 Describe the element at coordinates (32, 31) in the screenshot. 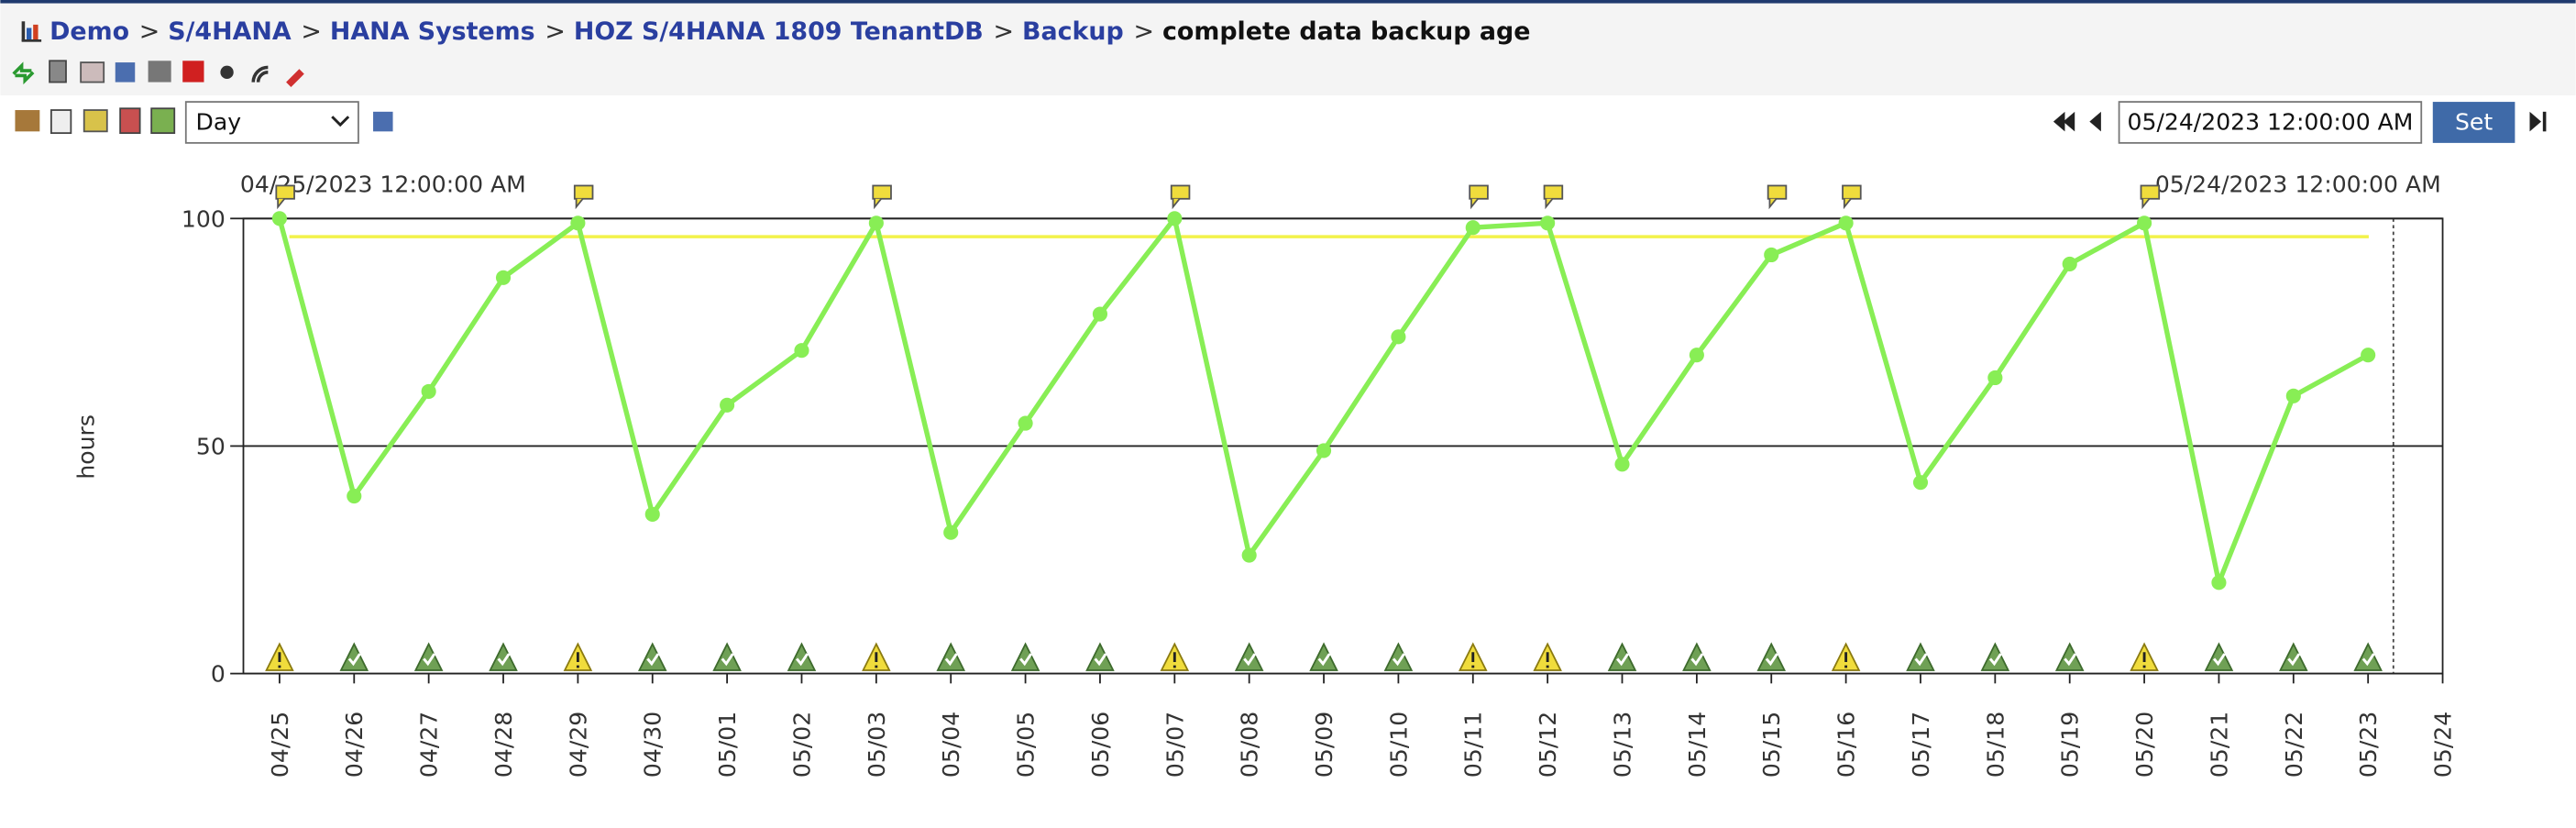

I see `breadcrumb-icon` at that location.